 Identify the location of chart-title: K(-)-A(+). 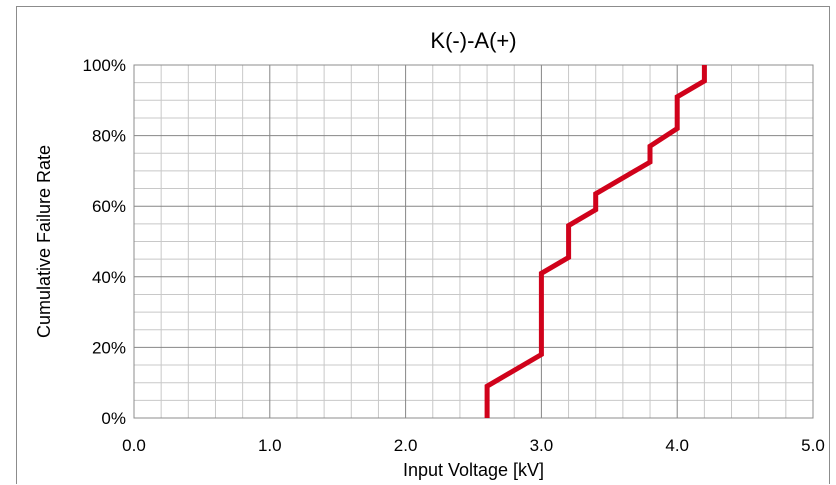
(473, 40).